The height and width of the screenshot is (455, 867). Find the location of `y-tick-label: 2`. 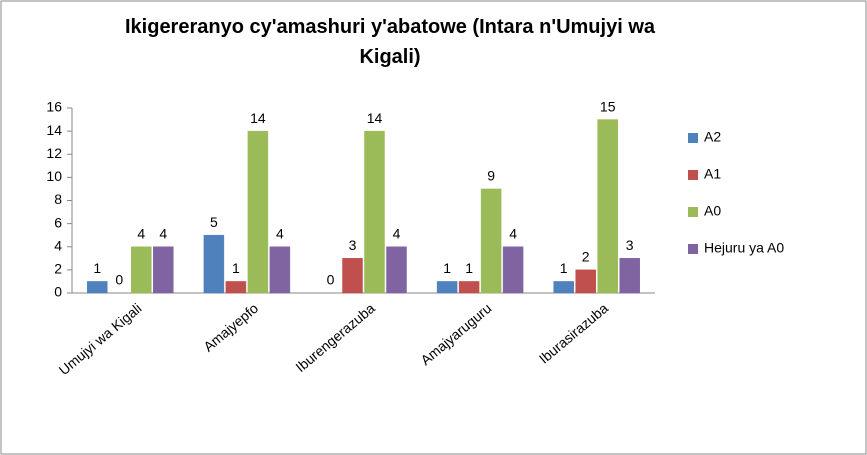

y-tick-label: 2 is located at coordinates (58, 269).